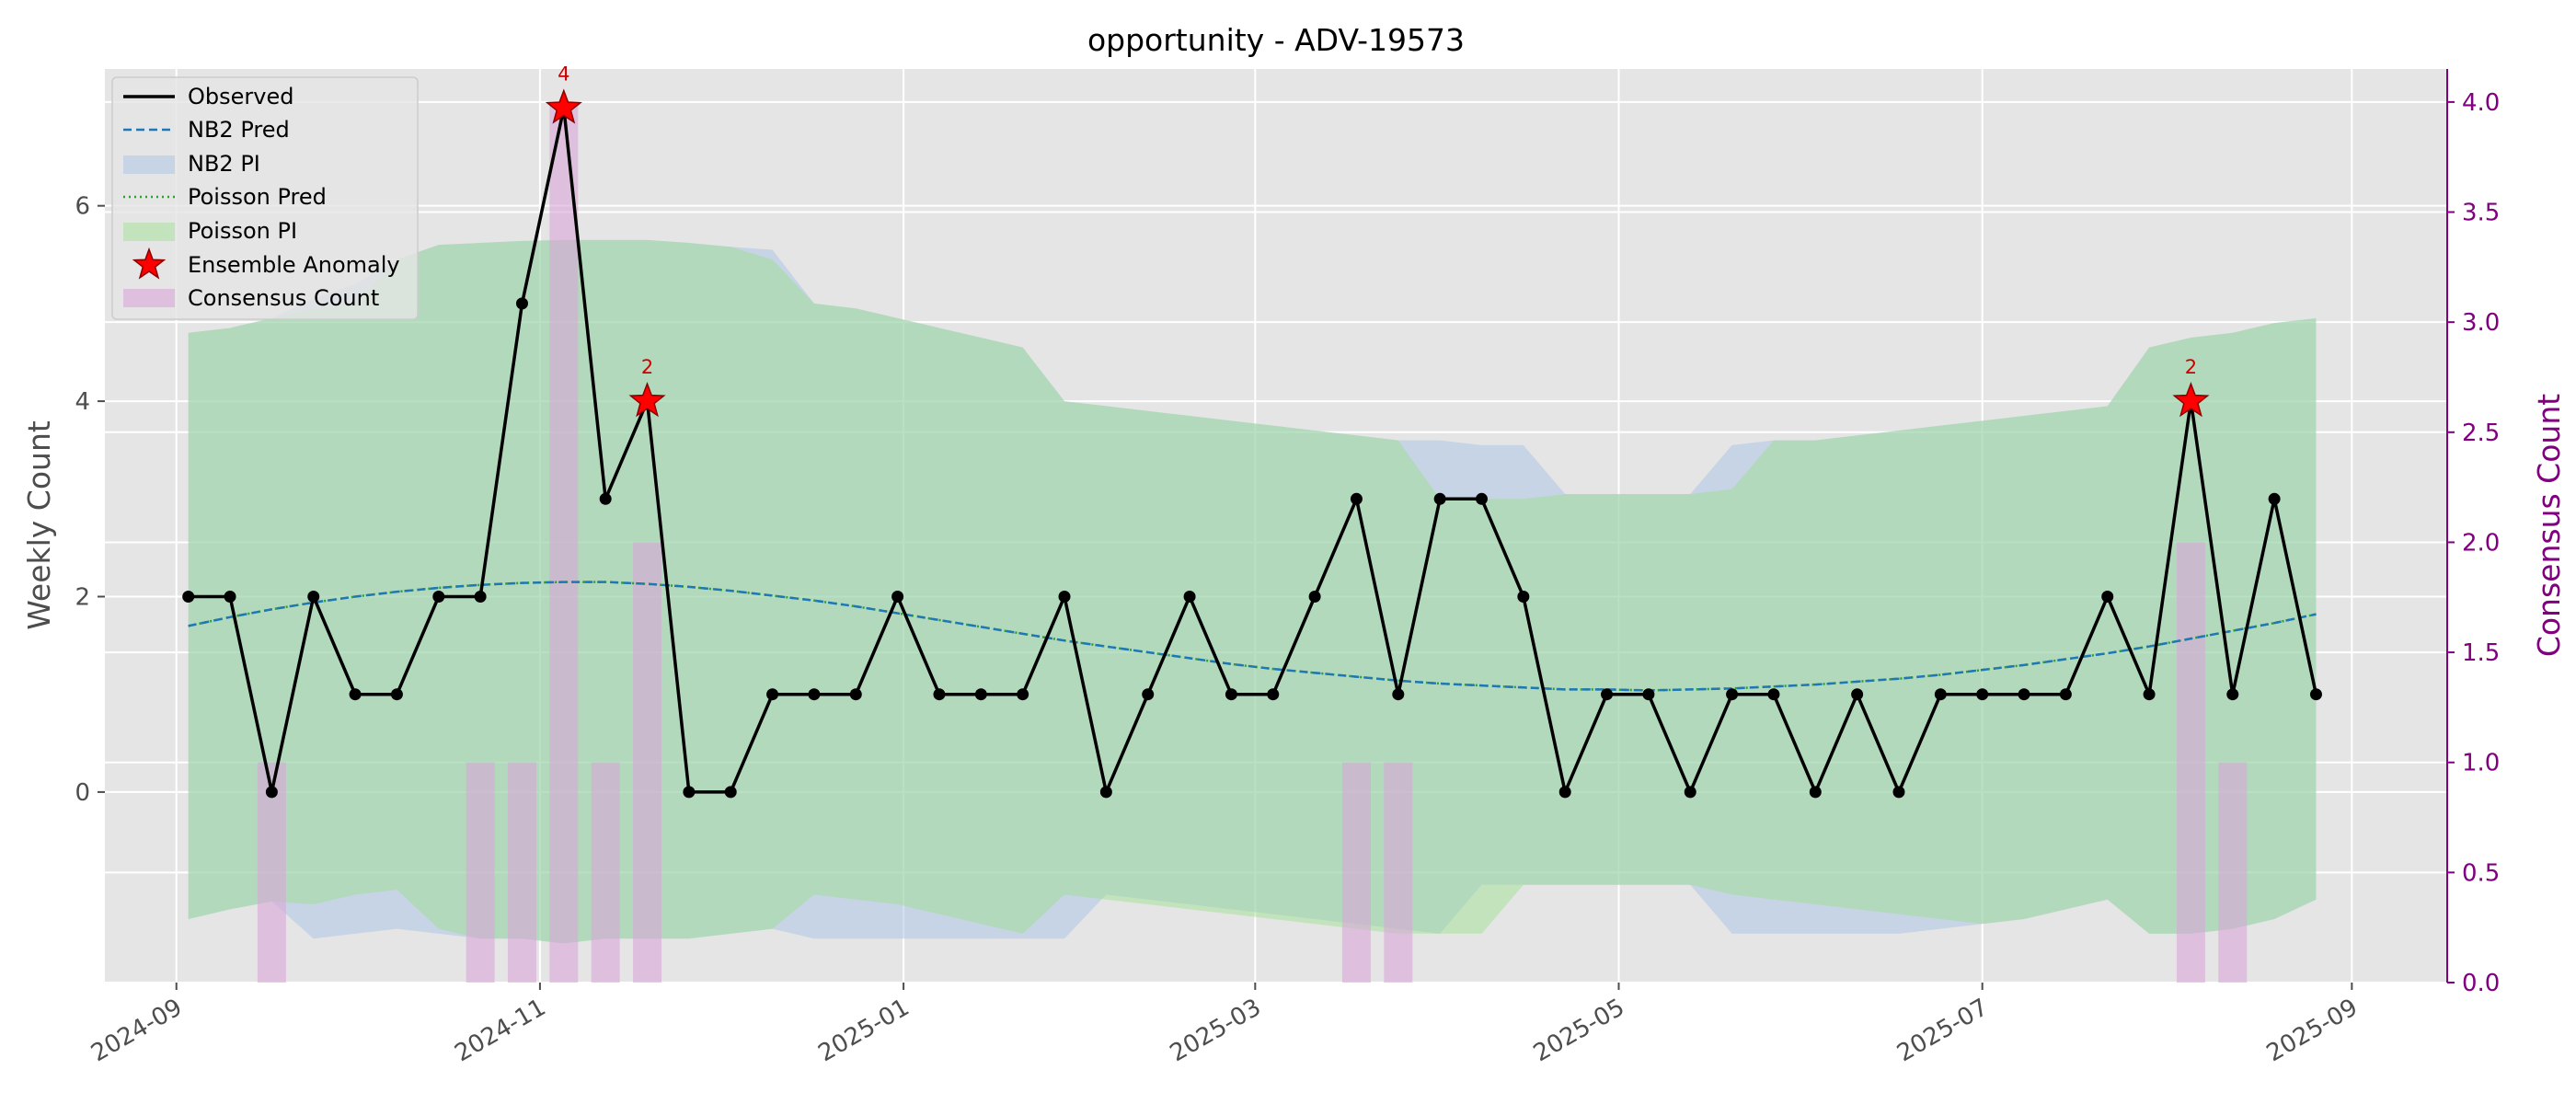 This screenshot has height=1104, width=2576. Describe the element at coordinates (257, 197) in the screenshot. I see `legend-poisson-pred-label: Poisson Pred` at that location.